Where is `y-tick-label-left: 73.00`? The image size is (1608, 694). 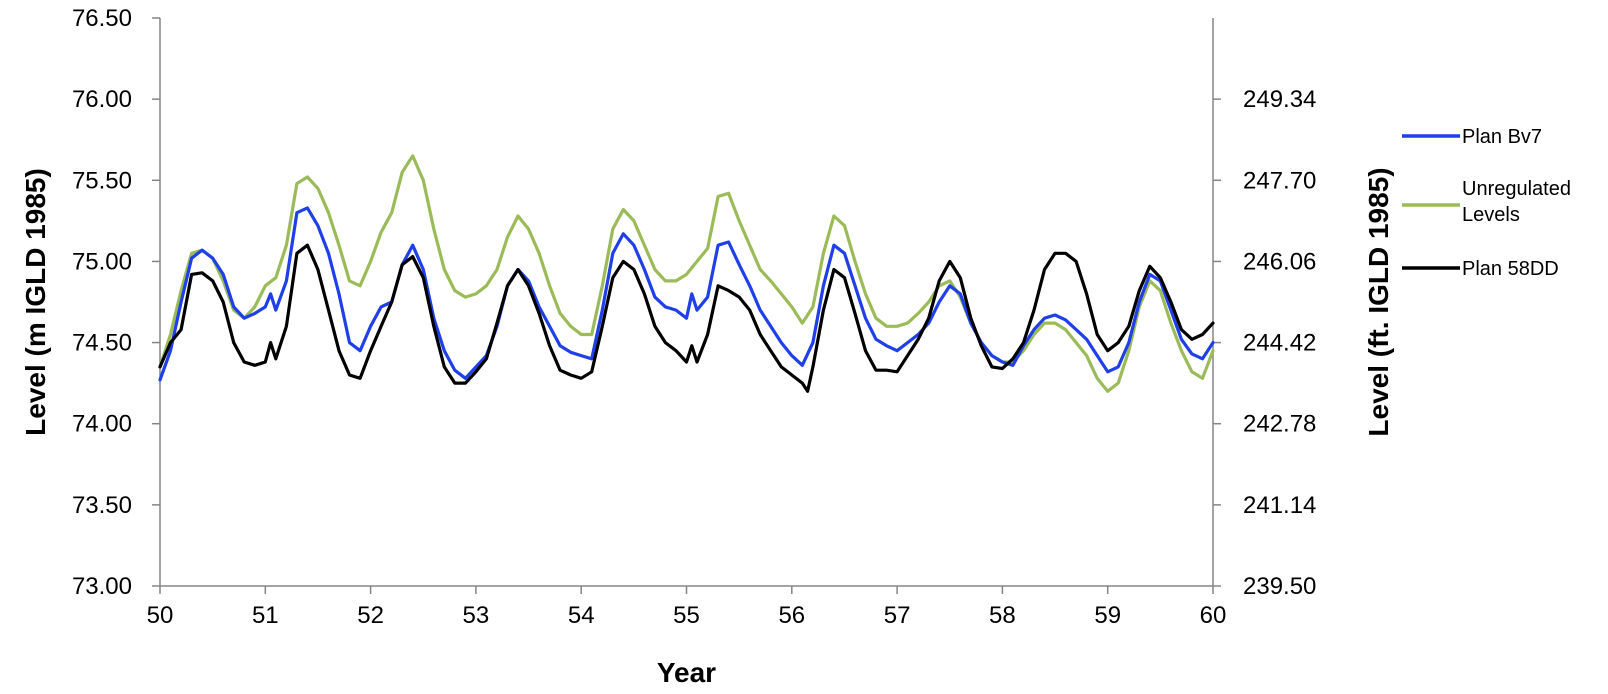
y-tick-label-left: 73.00 is located at coordinates (102, 586).